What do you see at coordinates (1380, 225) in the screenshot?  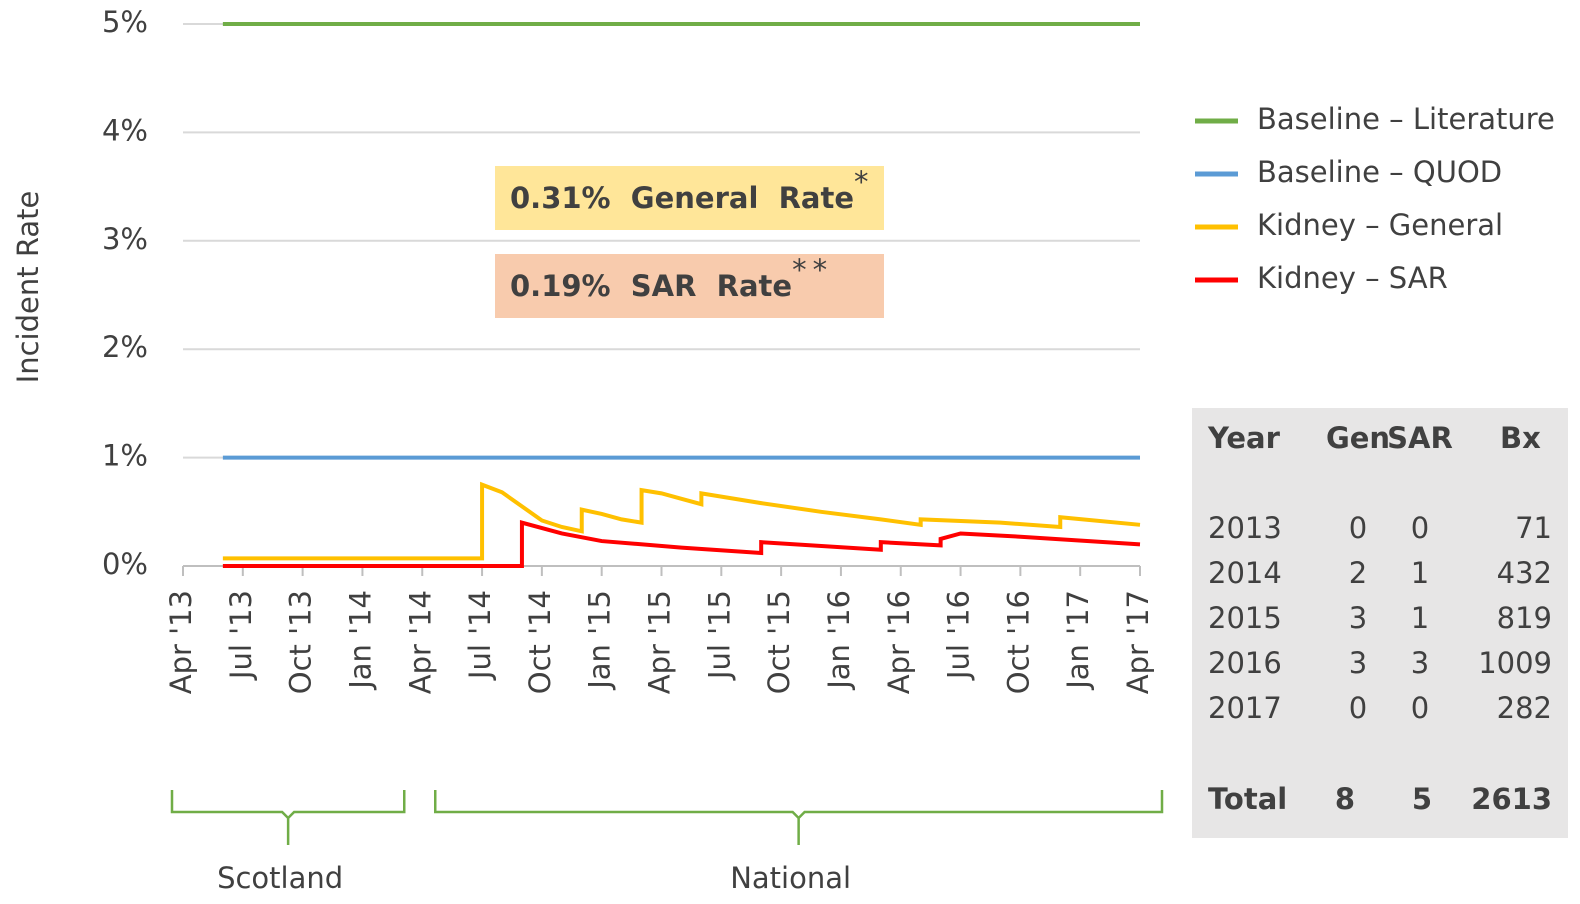 I see `legend-label: Kidney – General` at bounding box center [1380, 225].